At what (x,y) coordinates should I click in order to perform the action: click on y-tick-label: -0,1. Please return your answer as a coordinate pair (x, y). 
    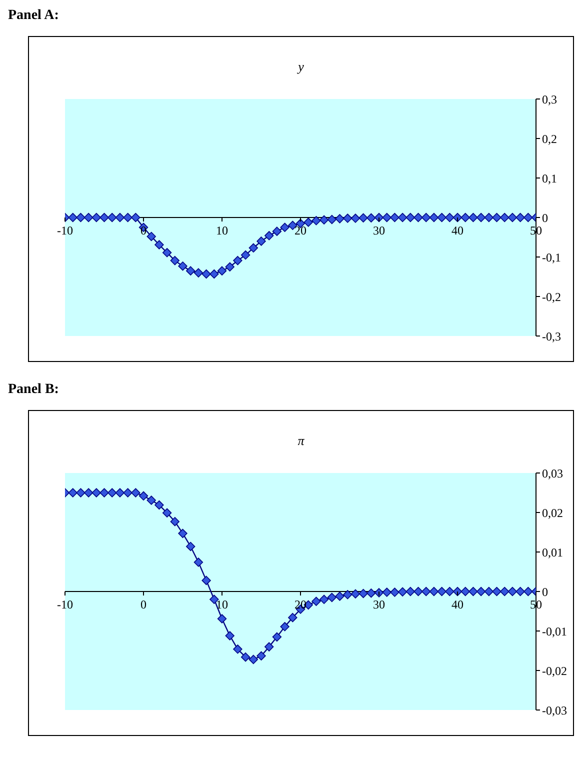
    Looking at the image, I should click on (551, 257).